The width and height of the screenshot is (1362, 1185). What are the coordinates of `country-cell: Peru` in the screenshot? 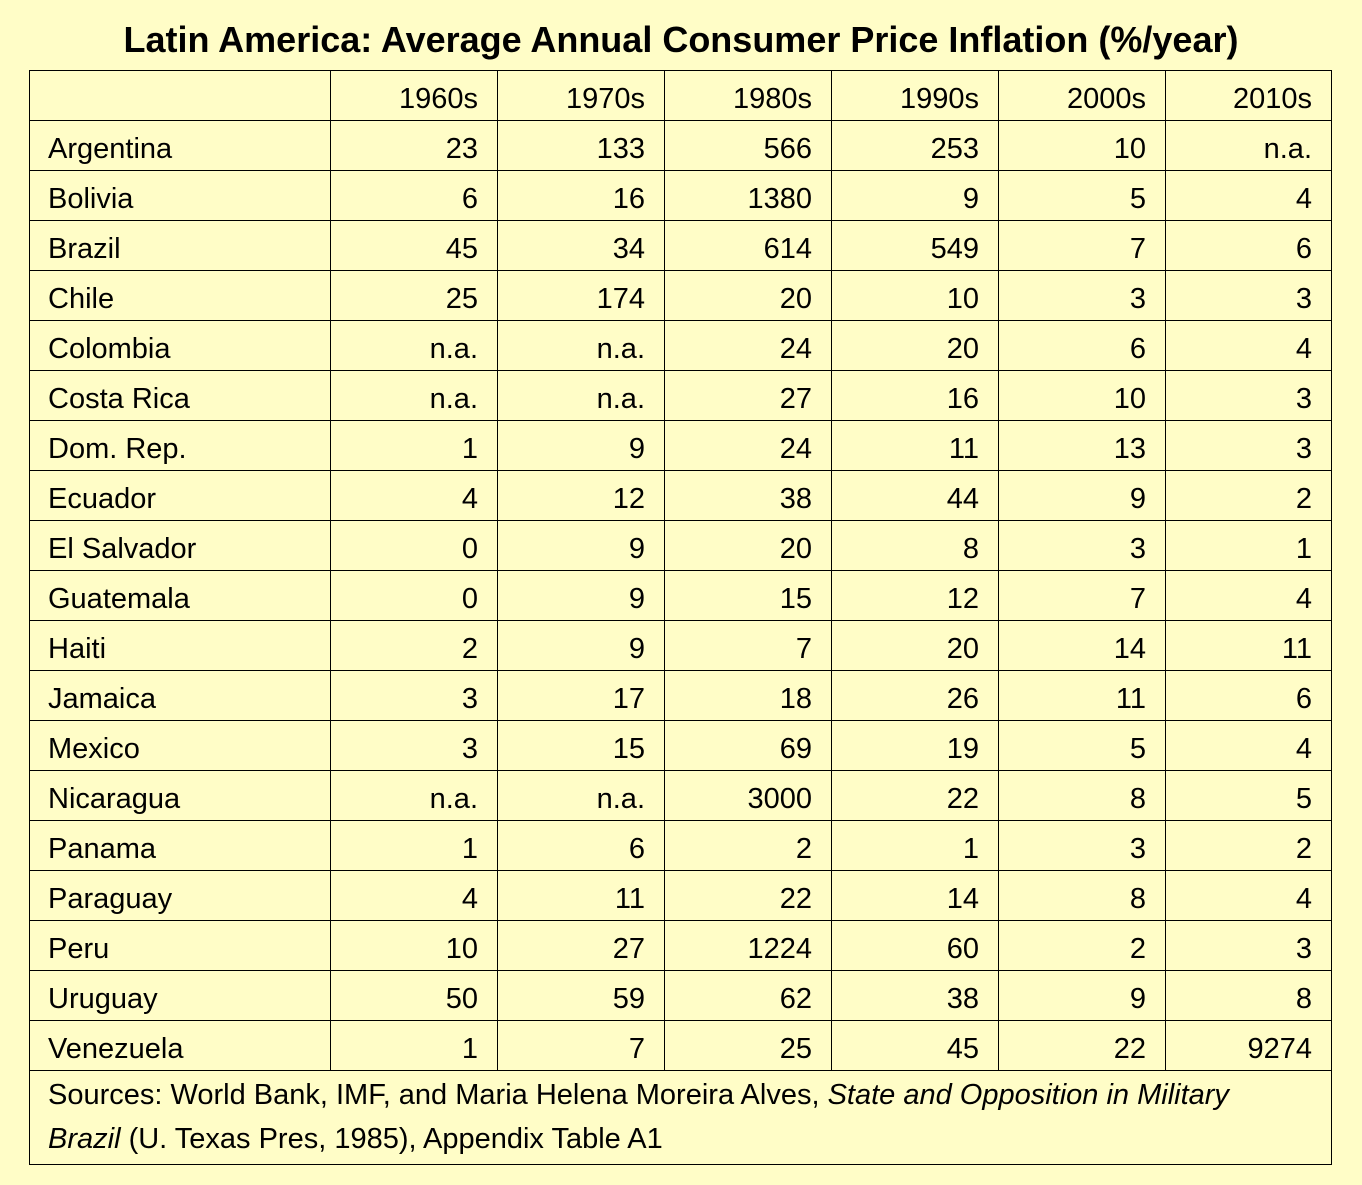 It's located at (180, 945).